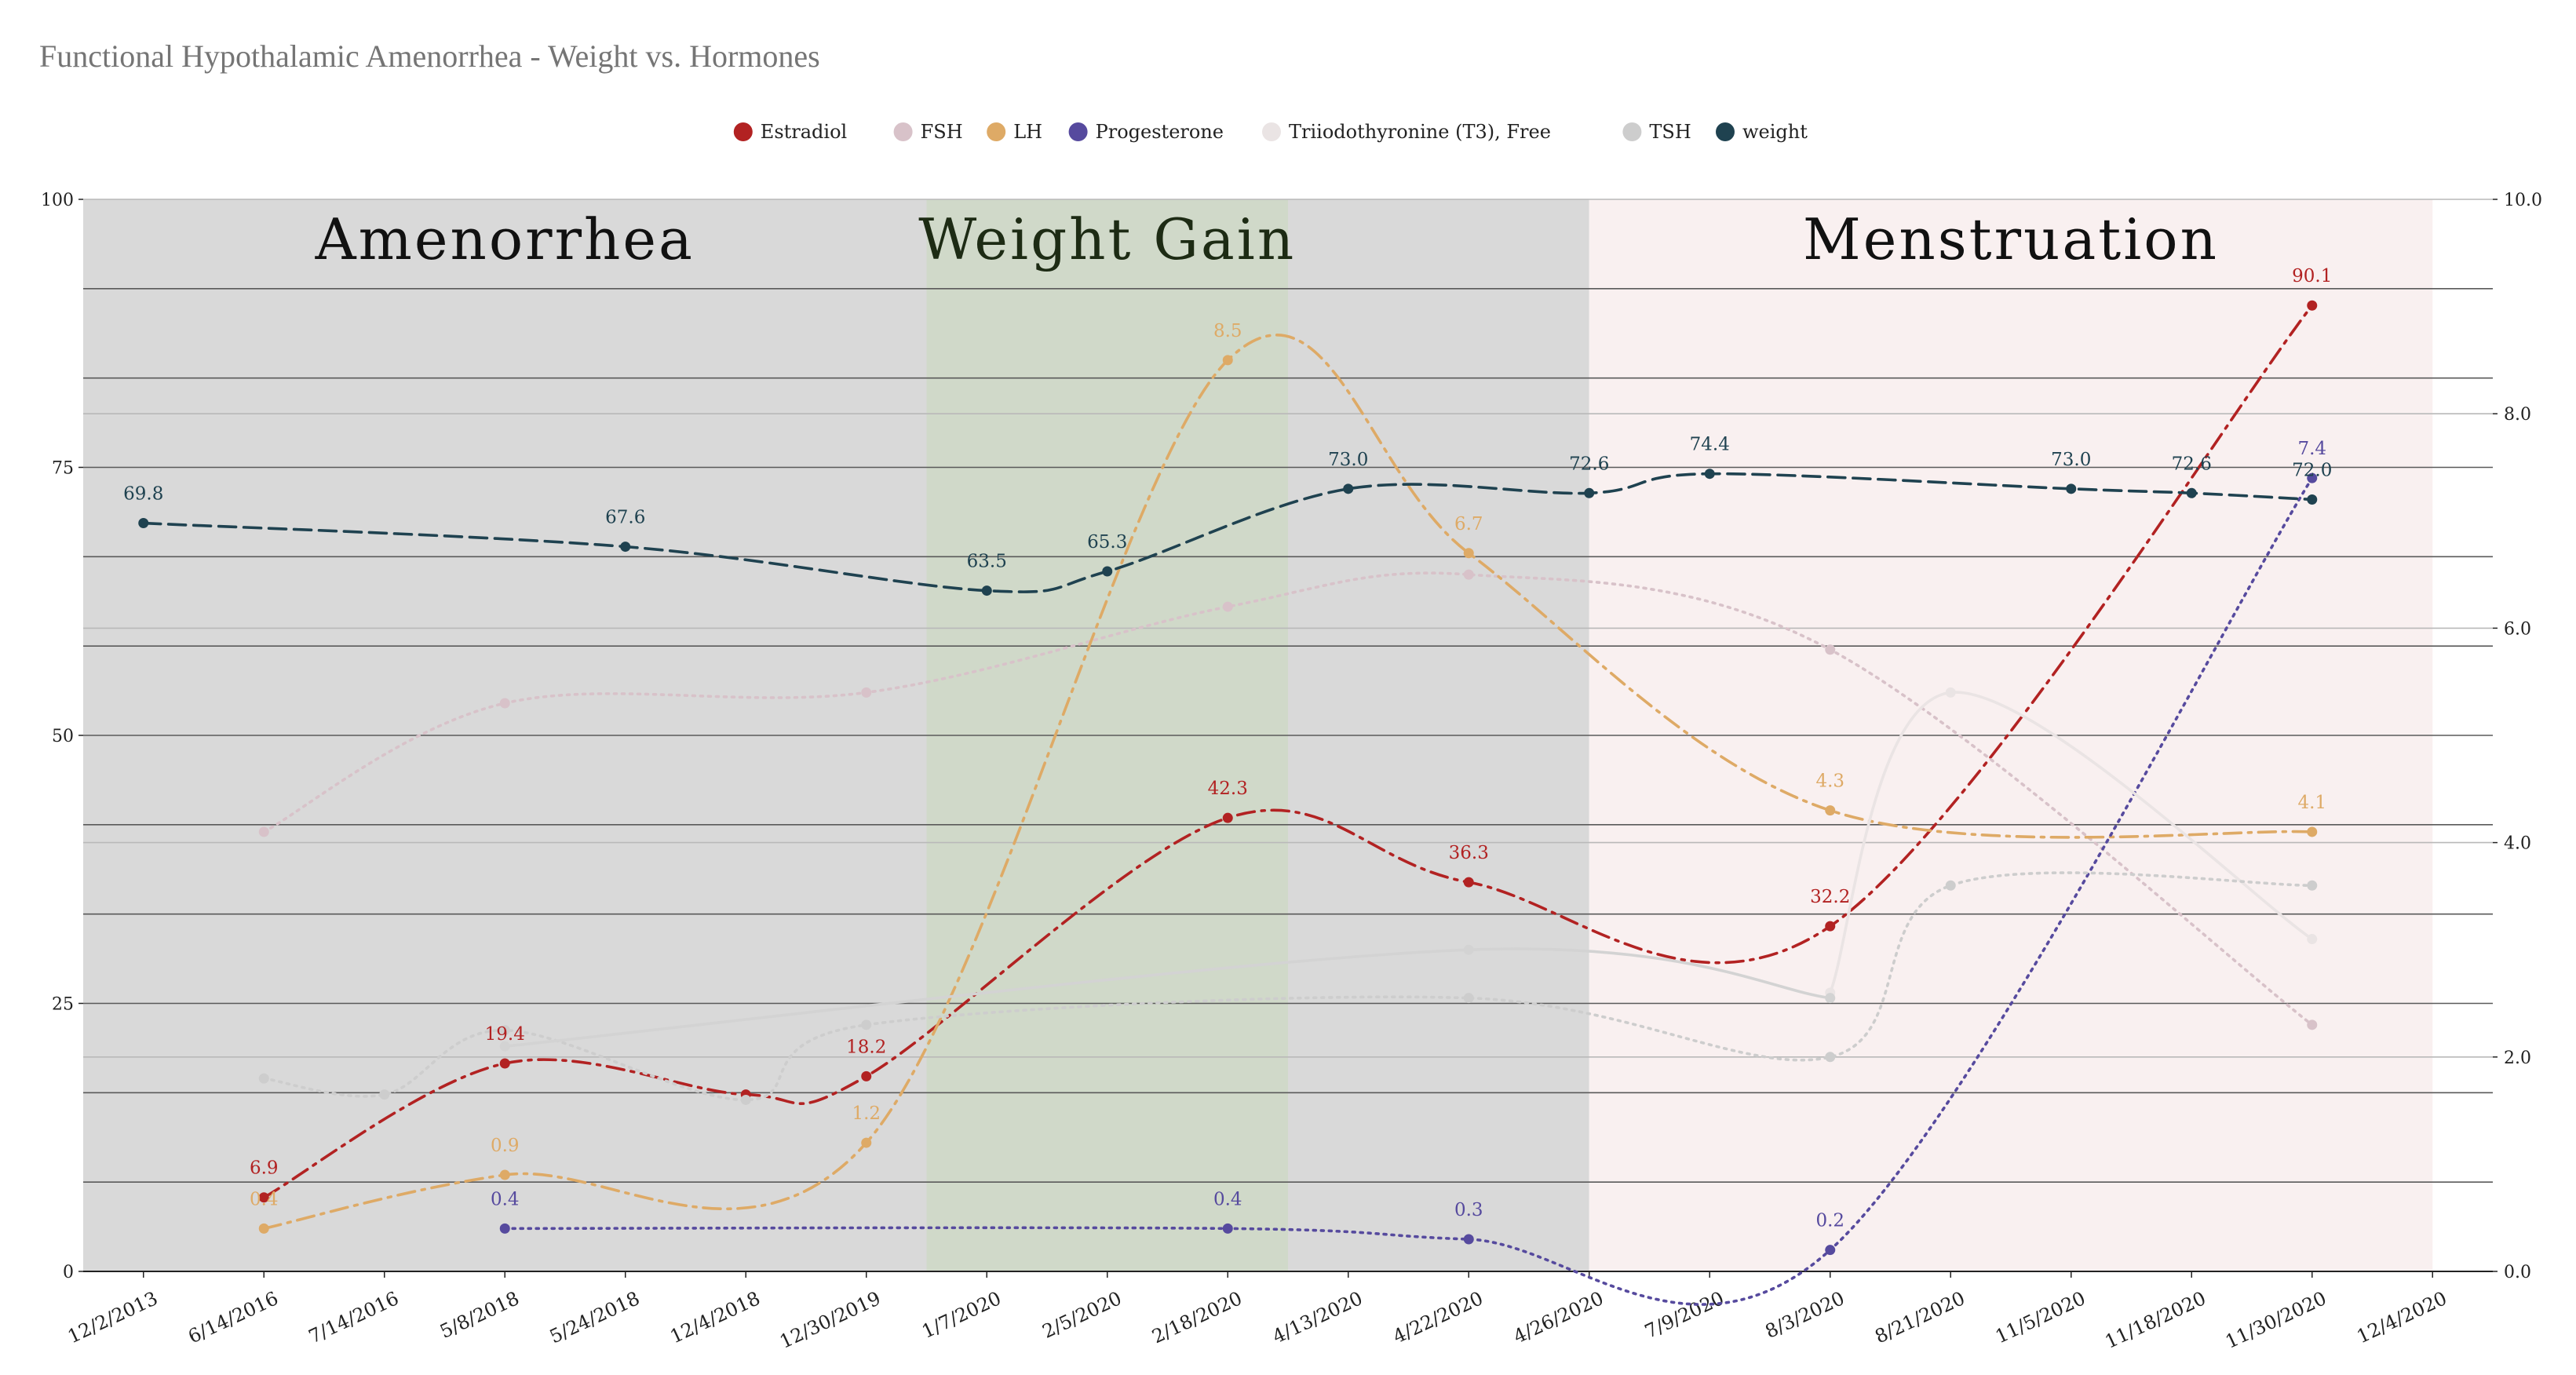 Image resolution: width=2576 pixels, height=1375 pixels. I want to click on x-tick-label: 7/9/2020, so click(1684, 1315).